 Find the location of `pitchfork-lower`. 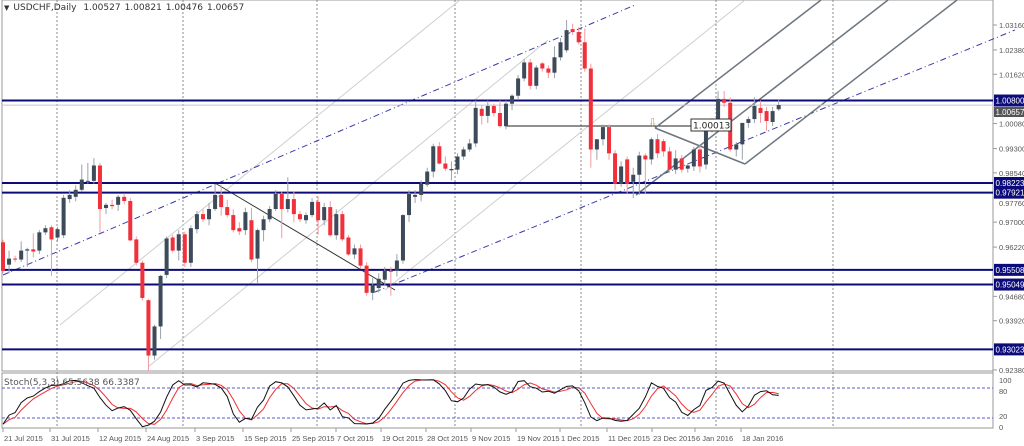

pitchfork-lower is located at coordinates (851, 82).